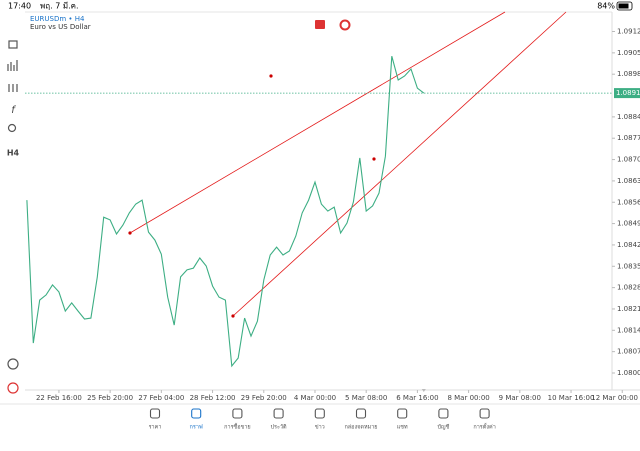  Describe the element at coordinates (360, 428) in the screenshot. I see `tab-label: กล่องจดหมาย` at that location.